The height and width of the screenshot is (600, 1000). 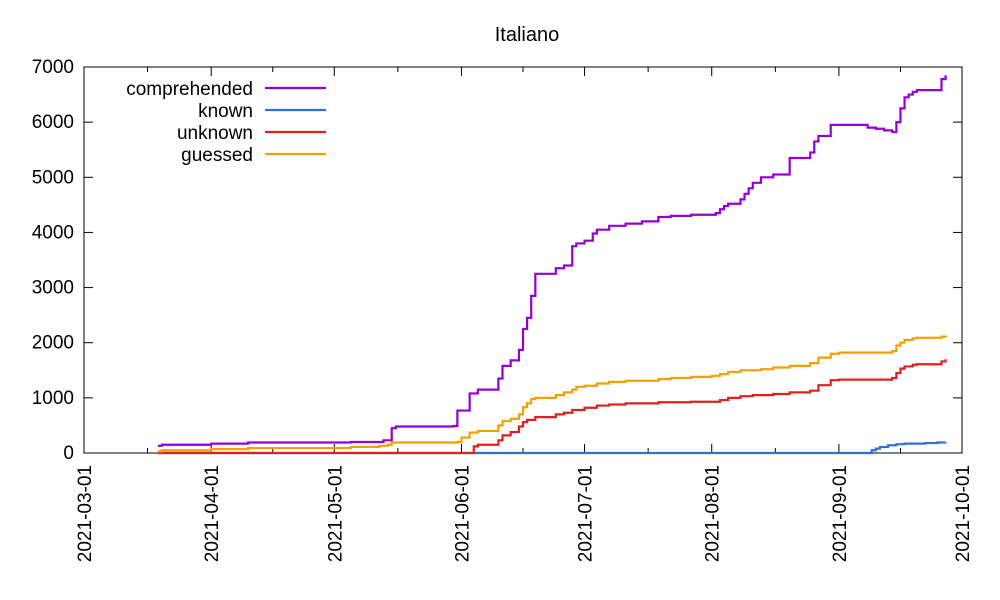 I want to click on y-tick-label: 3000, so click(x=53, y=288).